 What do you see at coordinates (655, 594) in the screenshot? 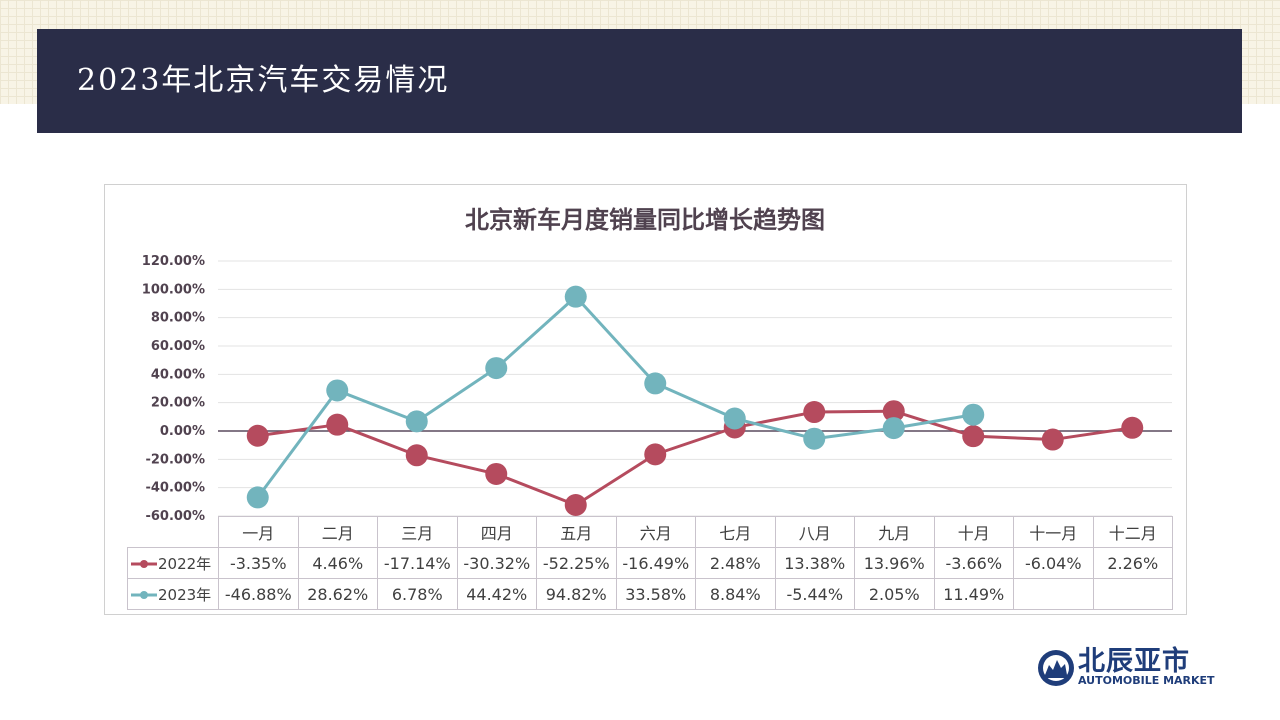
I see `data-label: 33.58%` at bounding box center [655, 594].